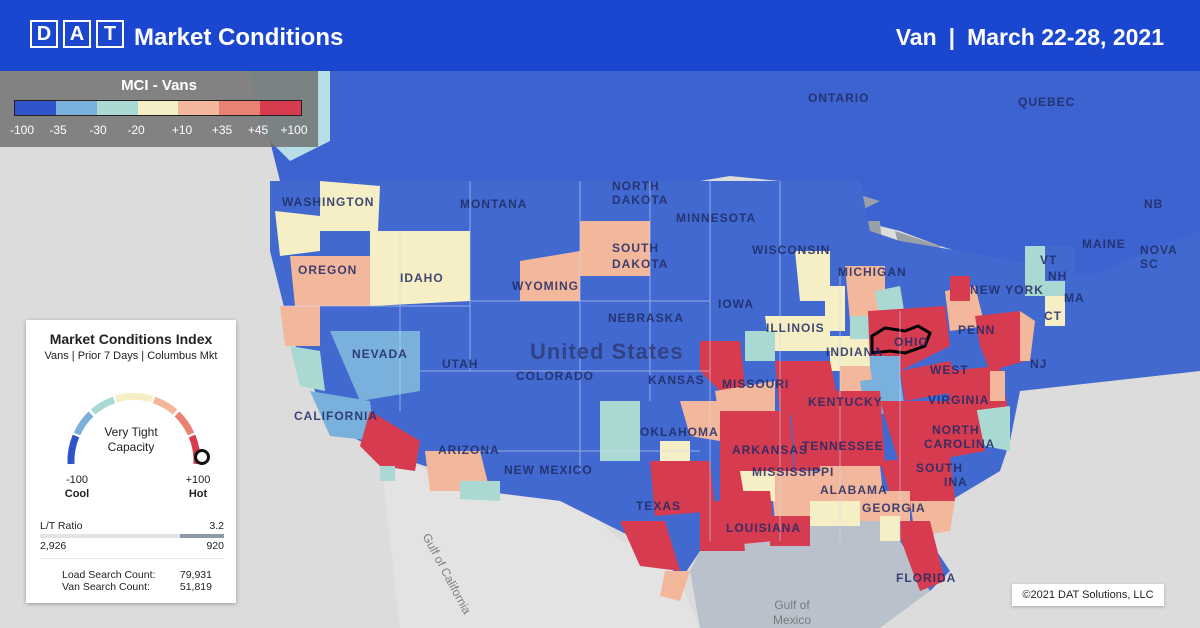  I want to click on label-georgia: GEORGIA, so click(894, 508).